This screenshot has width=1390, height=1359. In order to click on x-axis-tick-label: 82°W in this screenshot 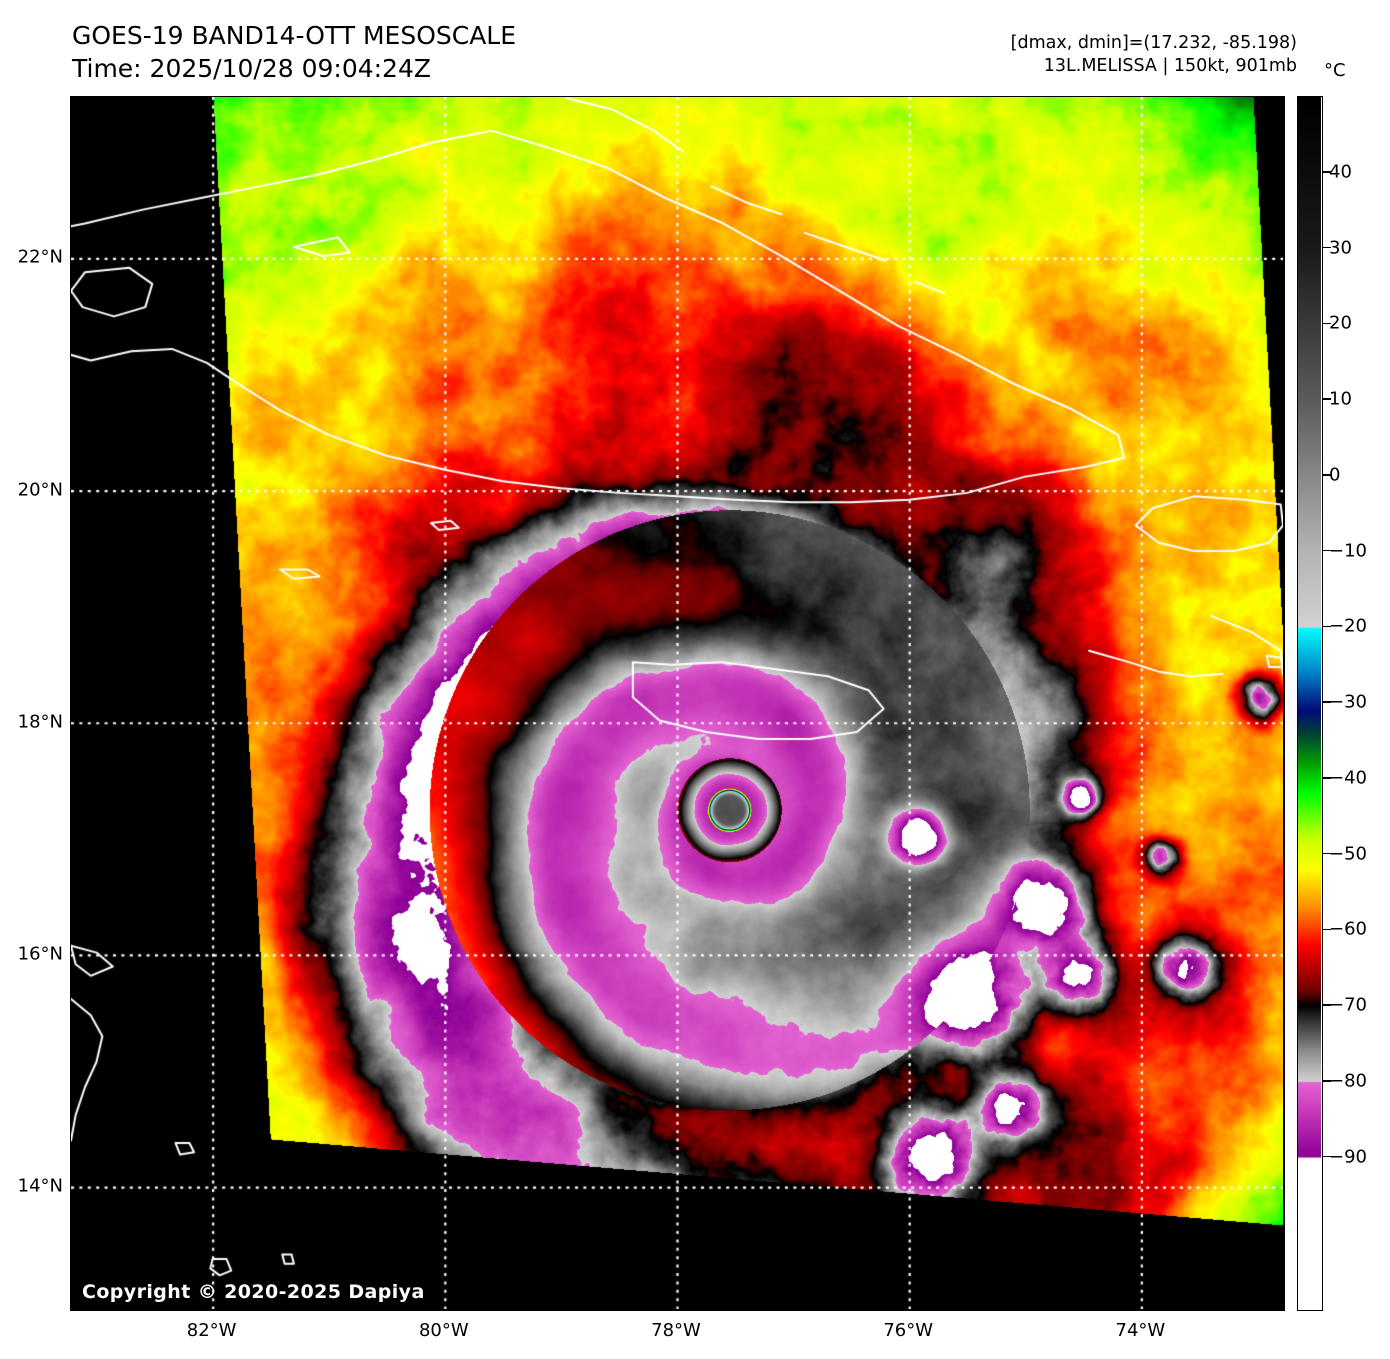, I will do `click(211, 1330)`.